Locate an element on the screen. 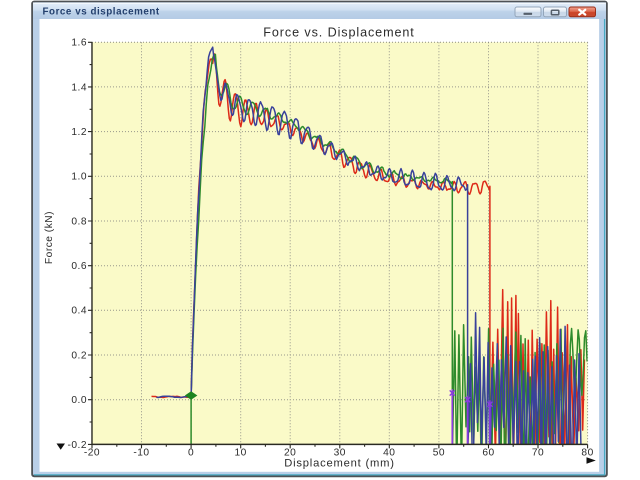 Image resolution: width=640 pixels, height=480 pixels. svg-text: -10 is located at coordinates (141, 453).